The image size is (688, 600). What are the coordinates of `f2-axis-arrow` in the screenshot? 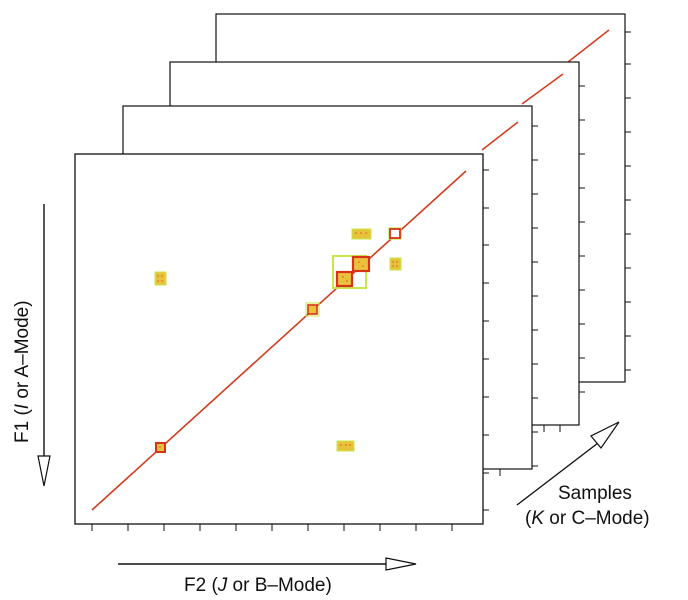 It's located at (267, 564).